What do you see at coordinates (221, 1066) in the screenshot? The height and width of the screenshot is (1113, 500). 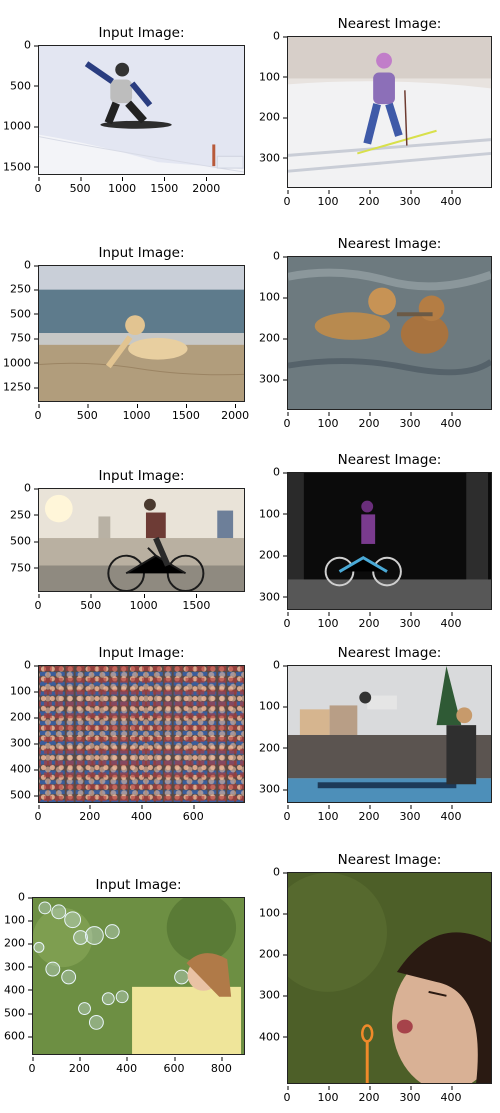 I see `x-tick-label: 800` at bounding box center [221, 1066].